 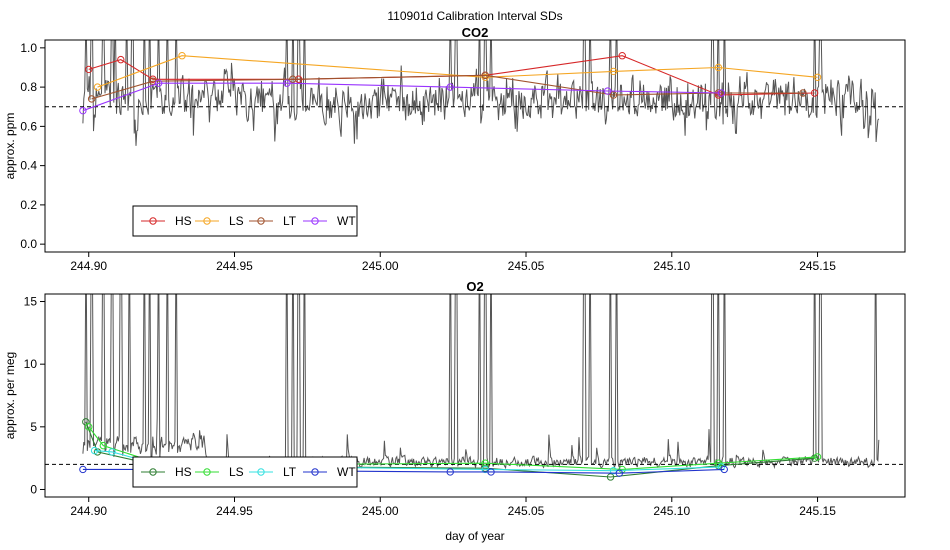 I want to click on co2-legend-marker-wt, so click(x=315, y=221).